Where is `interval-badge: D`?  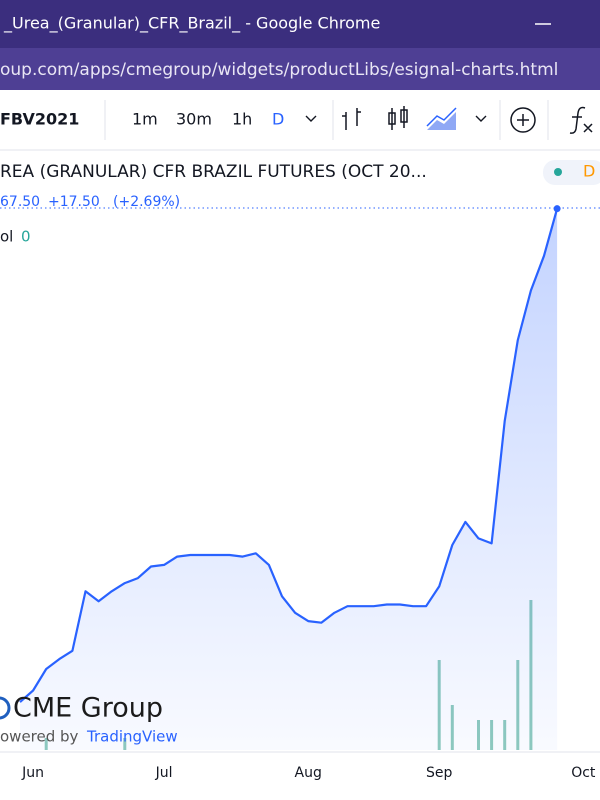
interval-badge: D is located at coordinates (589, 171).